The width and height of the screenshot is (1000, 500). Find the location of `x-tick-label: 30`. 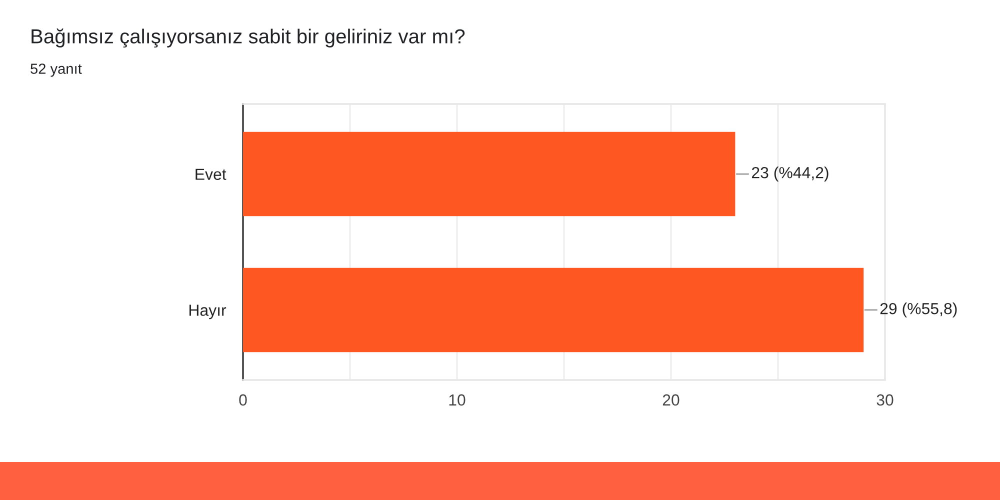

x-tick-label: 30 is located at coordinates (885, 400).